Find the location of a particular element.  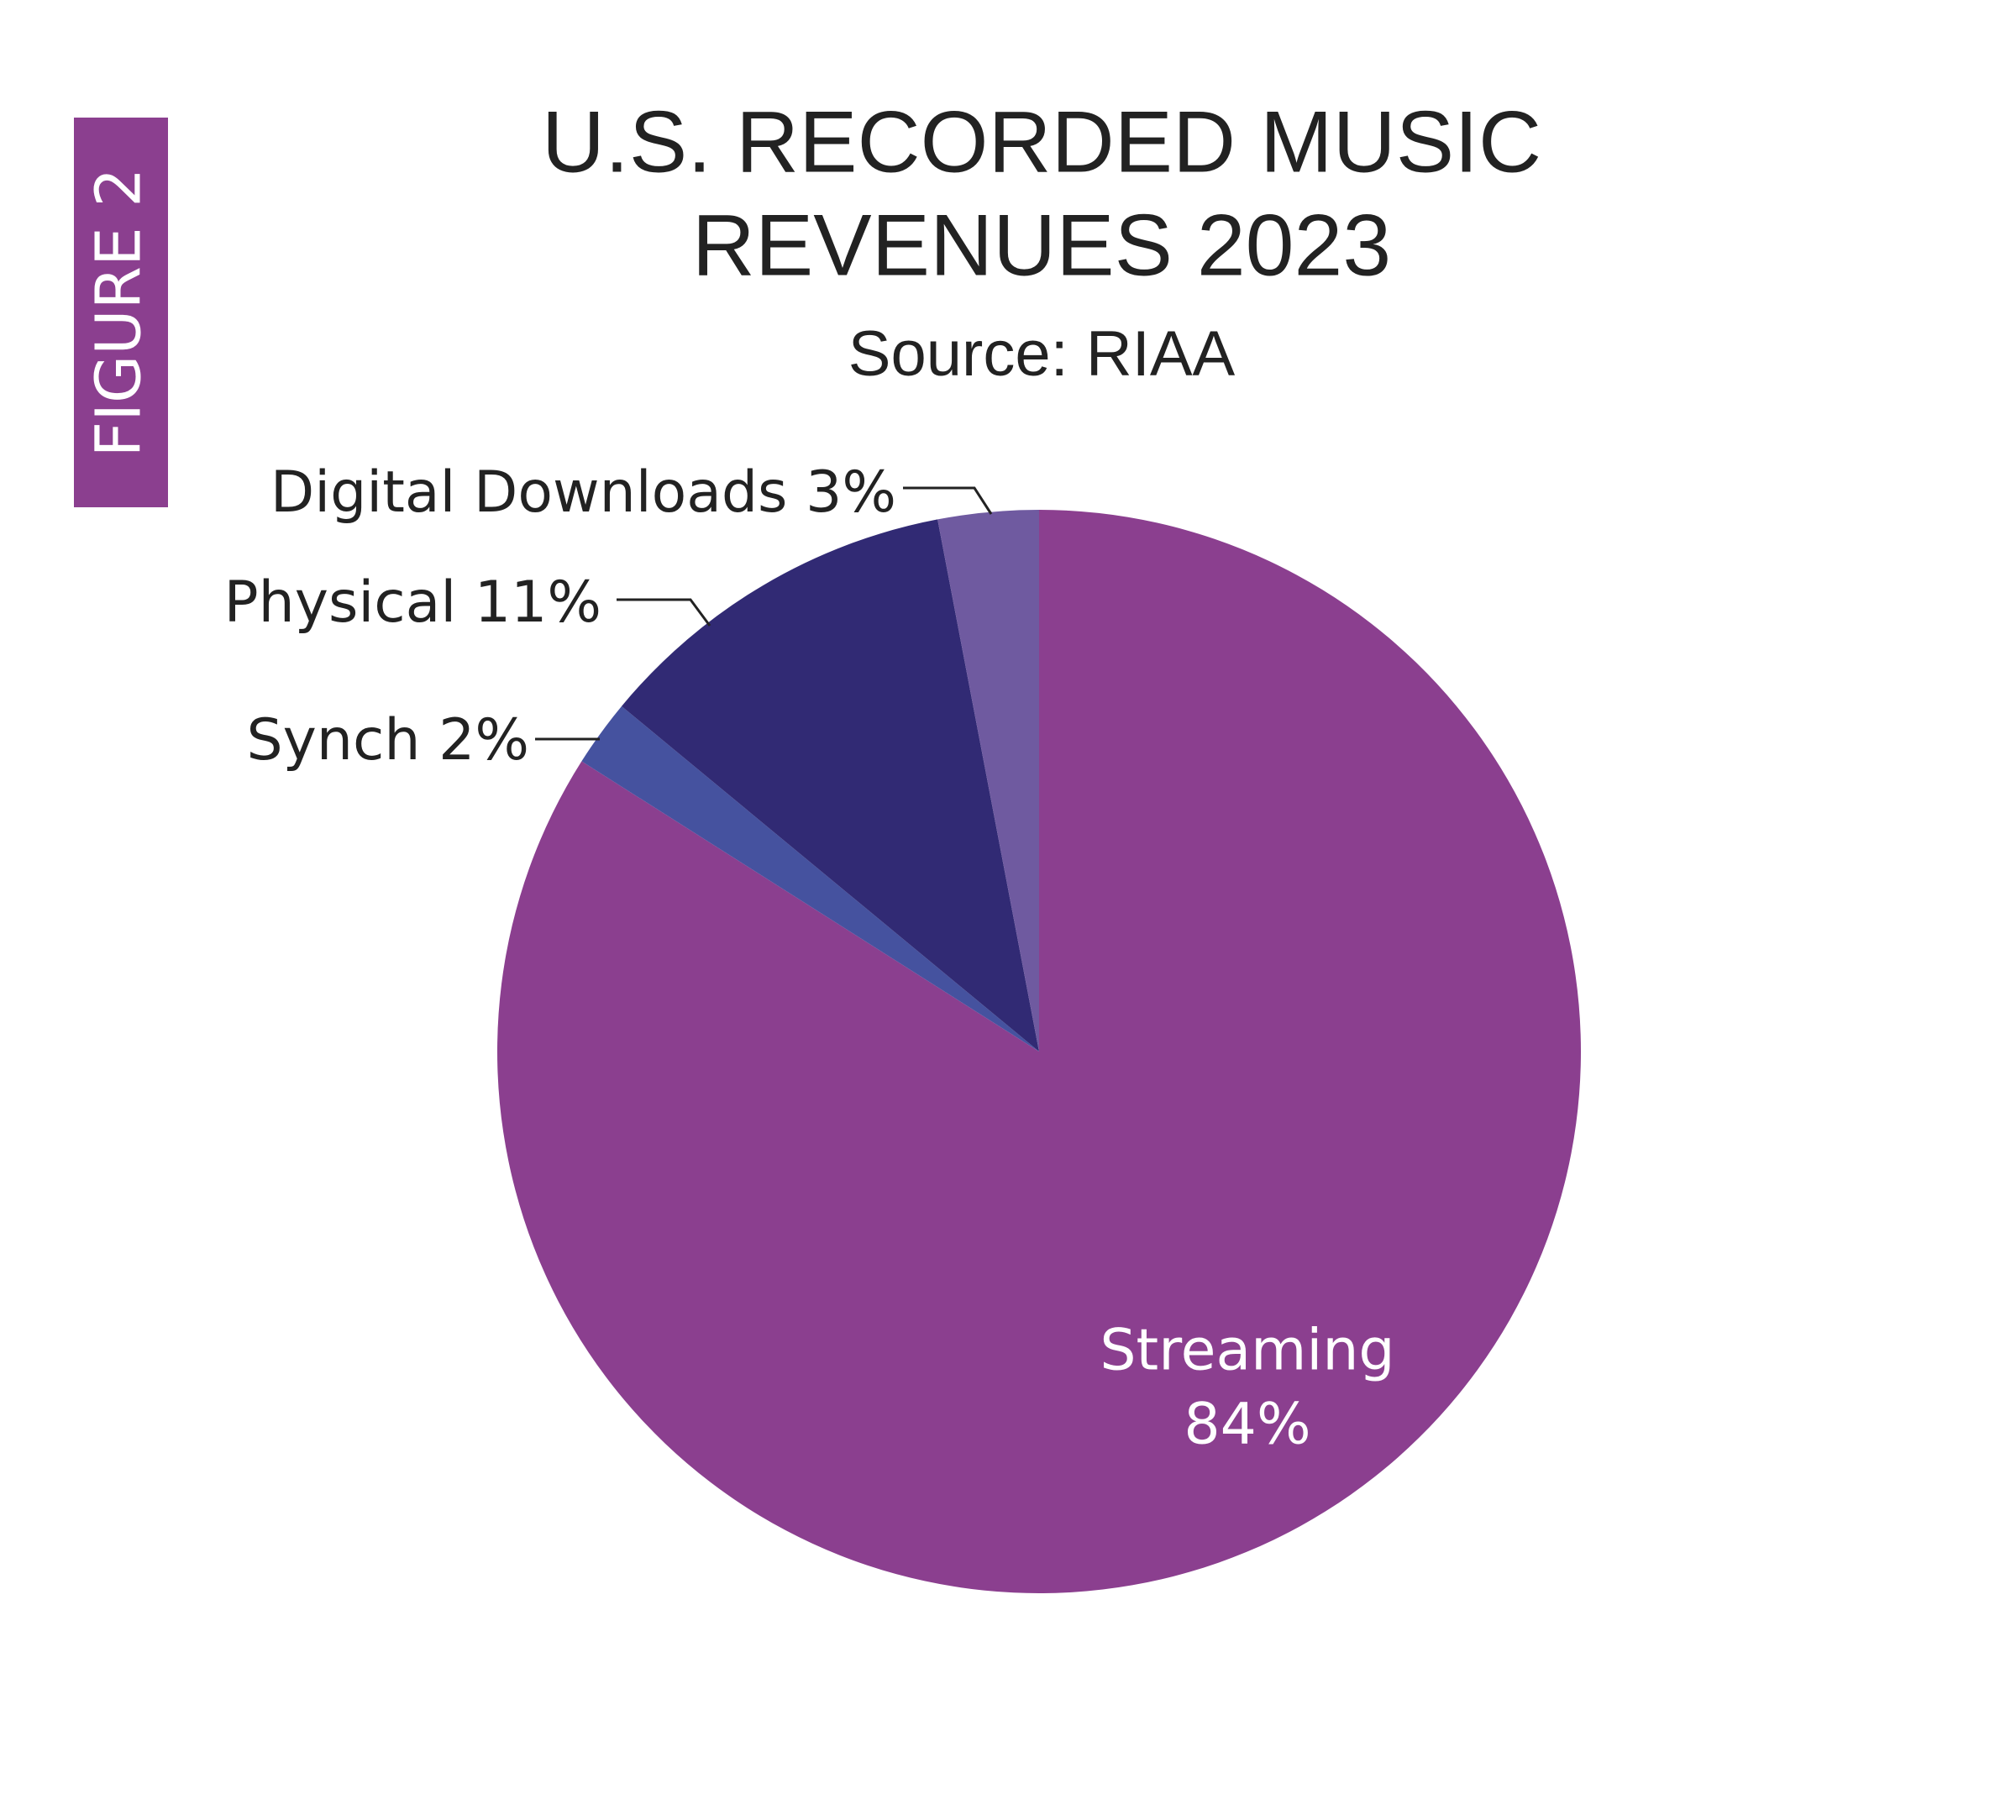

chart-subtitle: Source: RIAA is located at coordinates (1042, 354).